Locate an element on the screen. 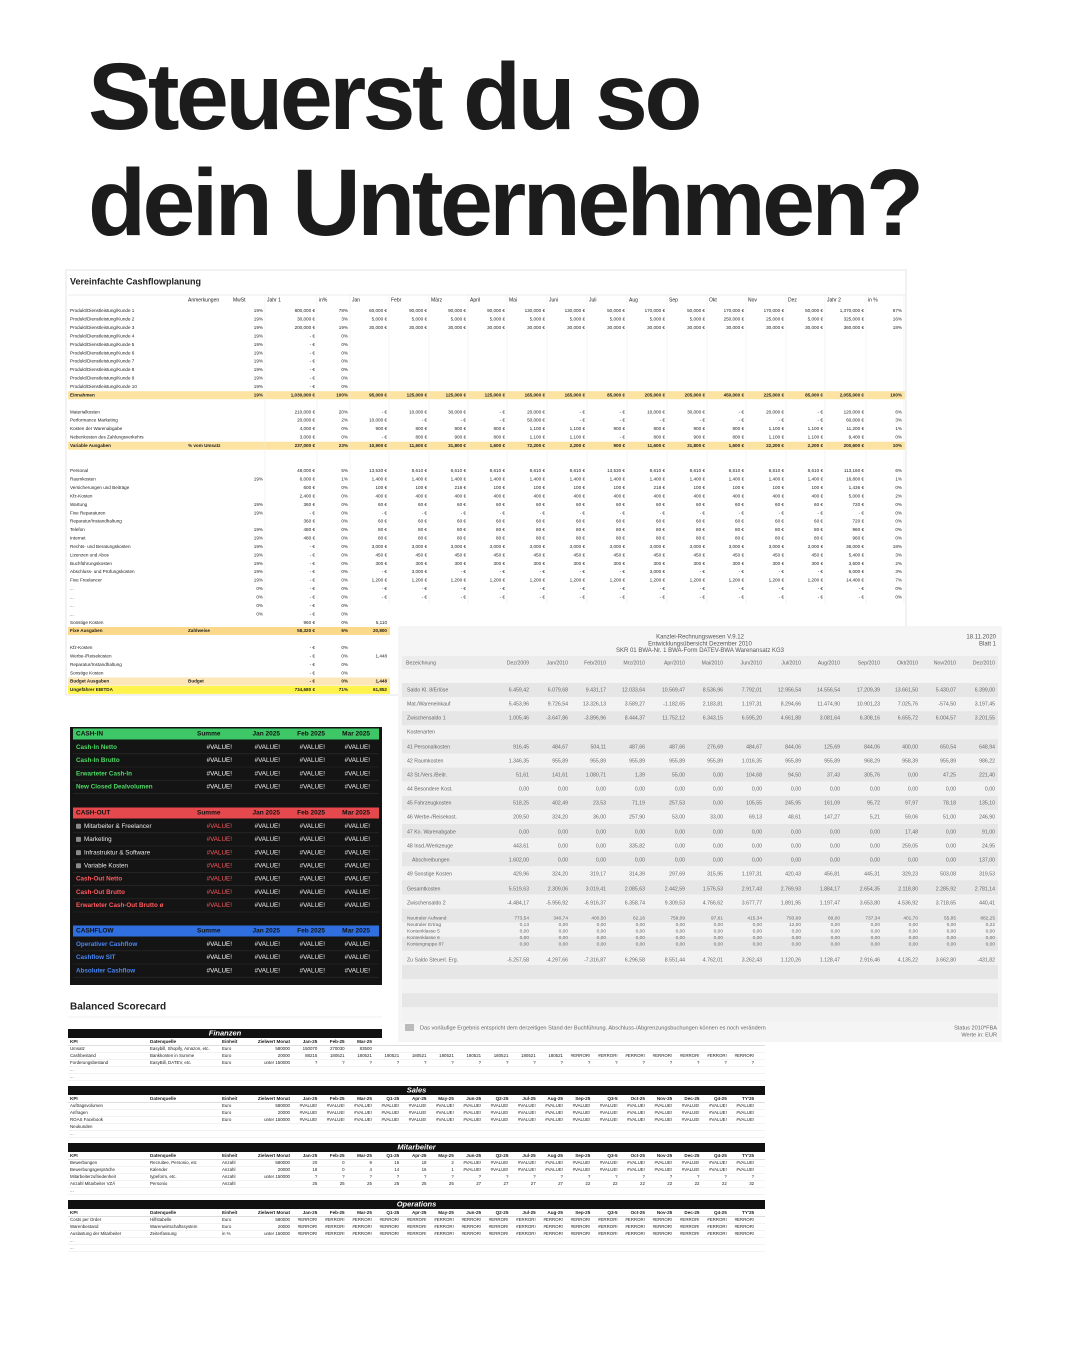 This screenshot has width=1080, height=1350. column-header: Sep/2010 is located at coordinates (869, 663).